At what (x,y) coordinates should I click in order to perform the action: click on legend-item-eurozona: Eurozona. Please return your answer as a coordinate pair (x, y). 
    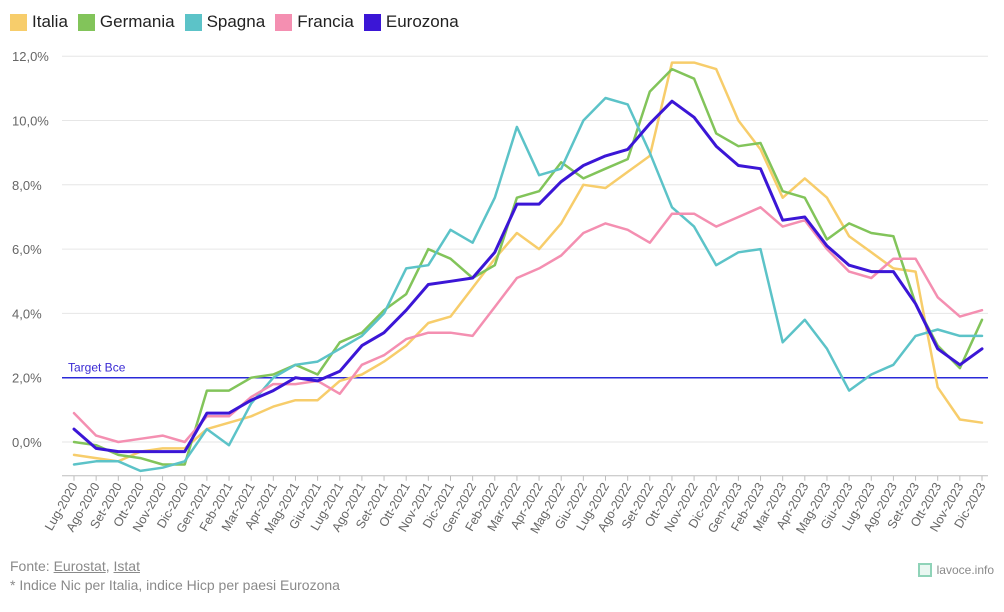
    Looking at the image, I should click on (411, 22).